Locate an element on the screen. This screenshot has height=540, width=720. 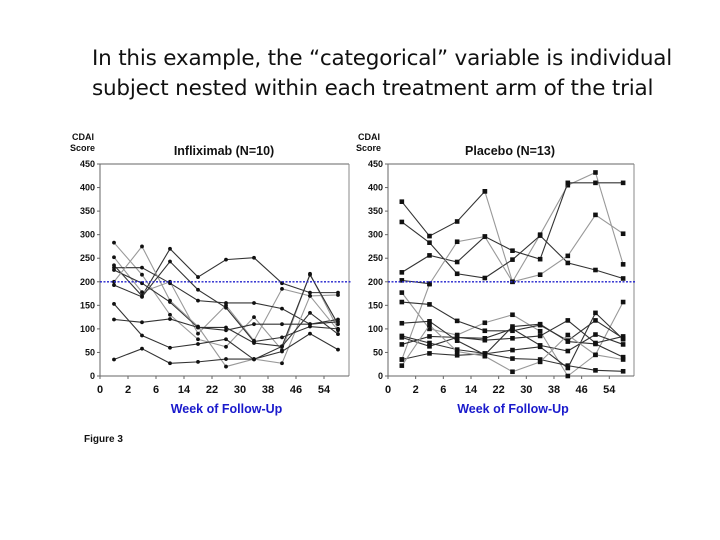
y-tick-label: 250 is located at coordinates (375, 258).